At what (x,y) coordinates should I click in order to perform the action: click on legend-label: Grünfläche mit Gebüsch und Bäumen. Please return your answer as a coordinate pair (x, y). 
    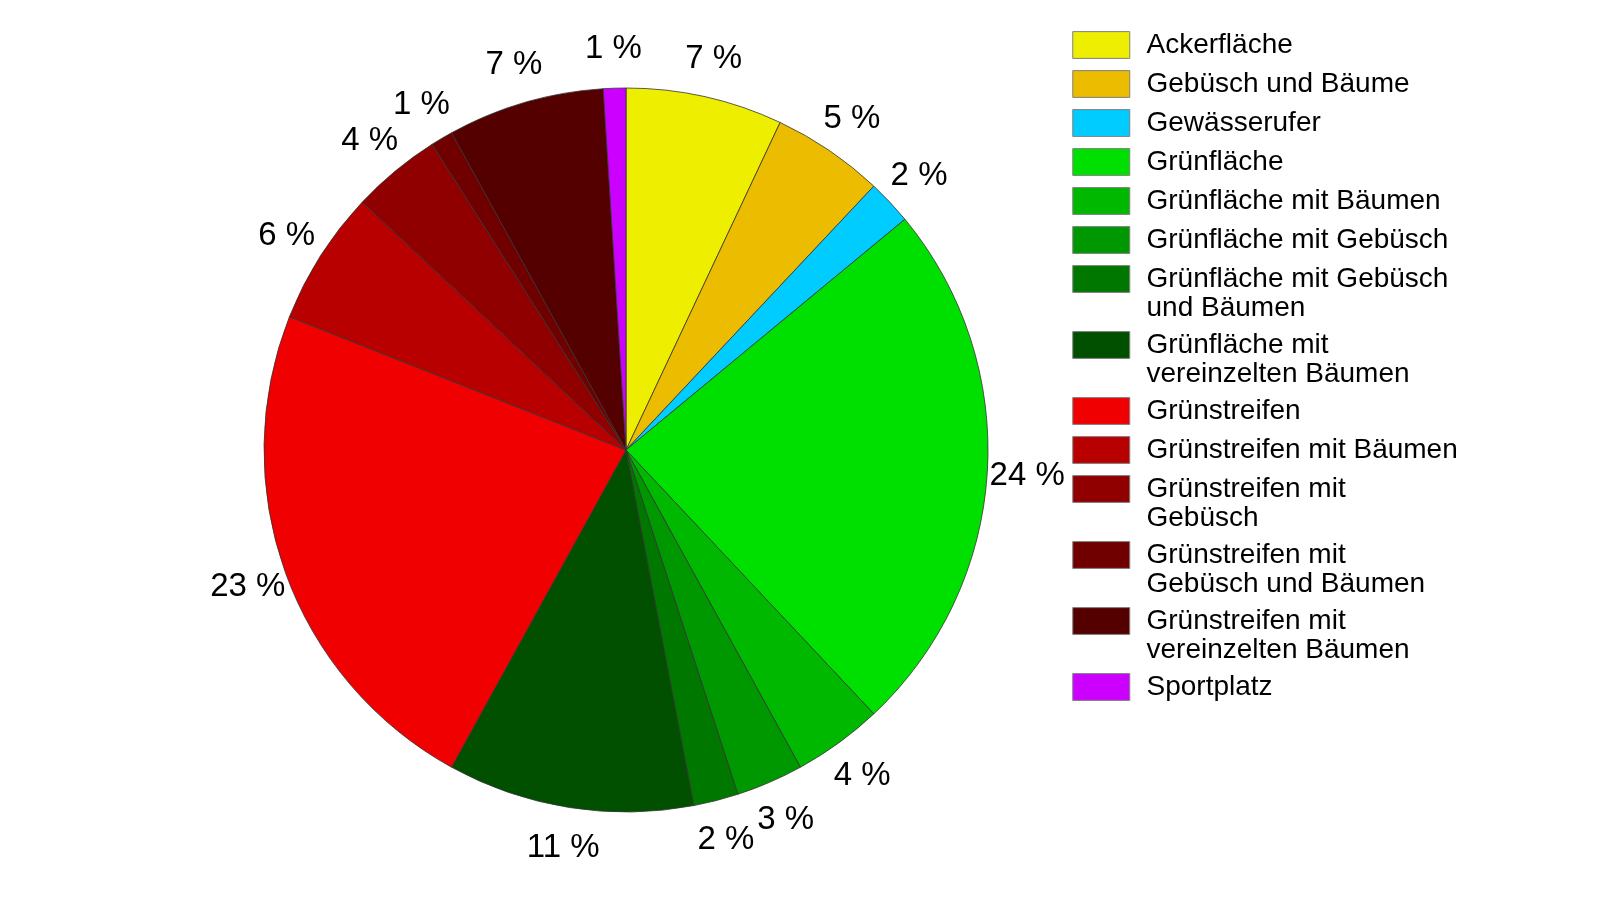
    Looking at the image, I should click on (1297, 292).